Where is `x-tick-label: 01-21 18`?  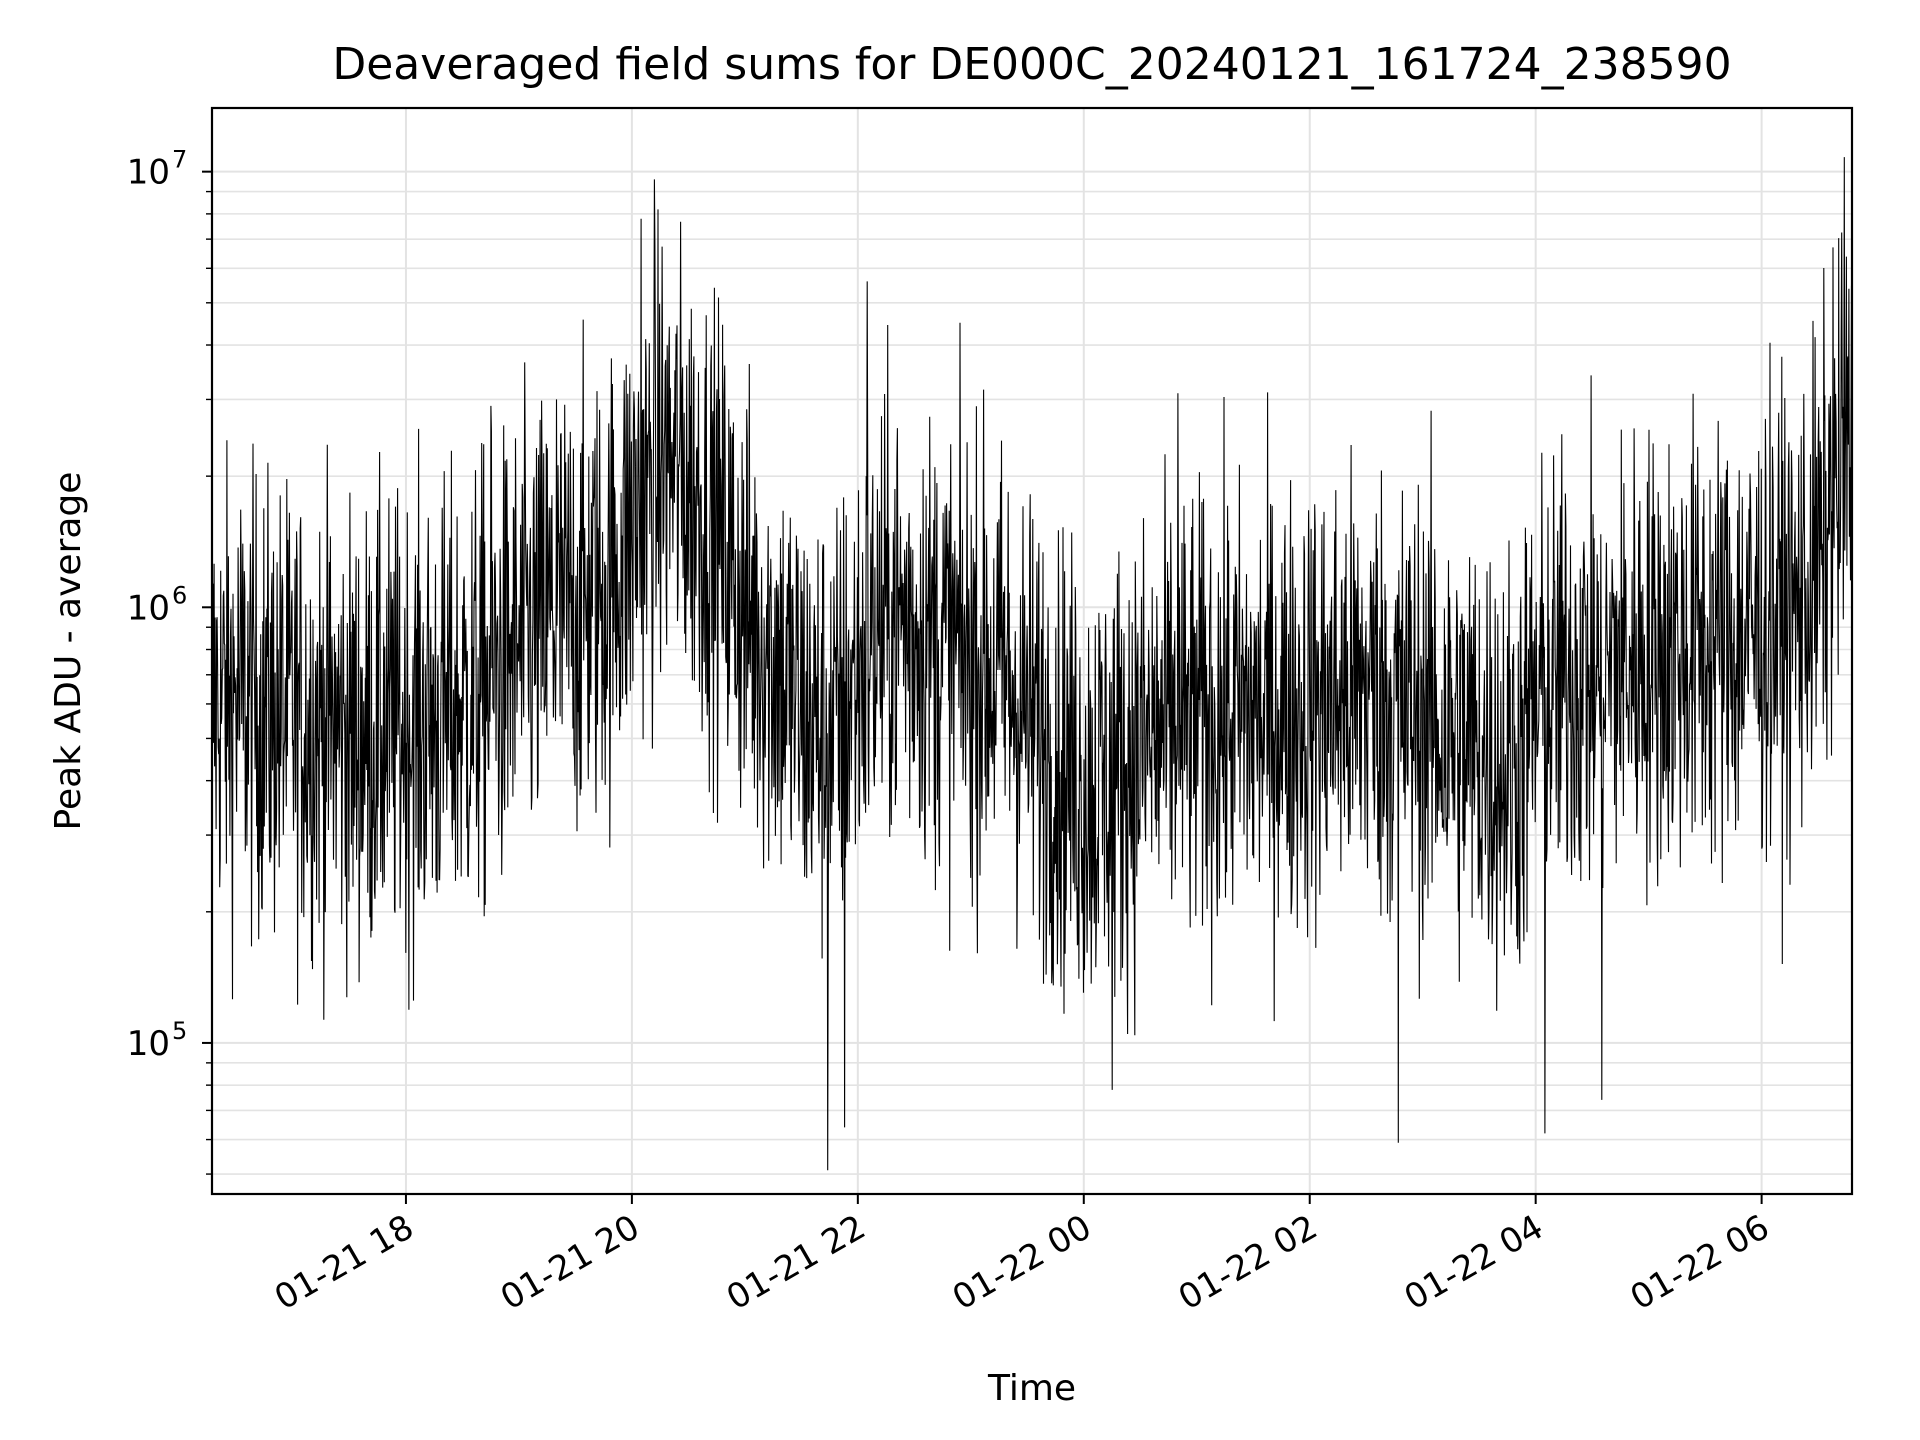 x-tick-label: 01-21 18 is located at coordinates (344, 1262).